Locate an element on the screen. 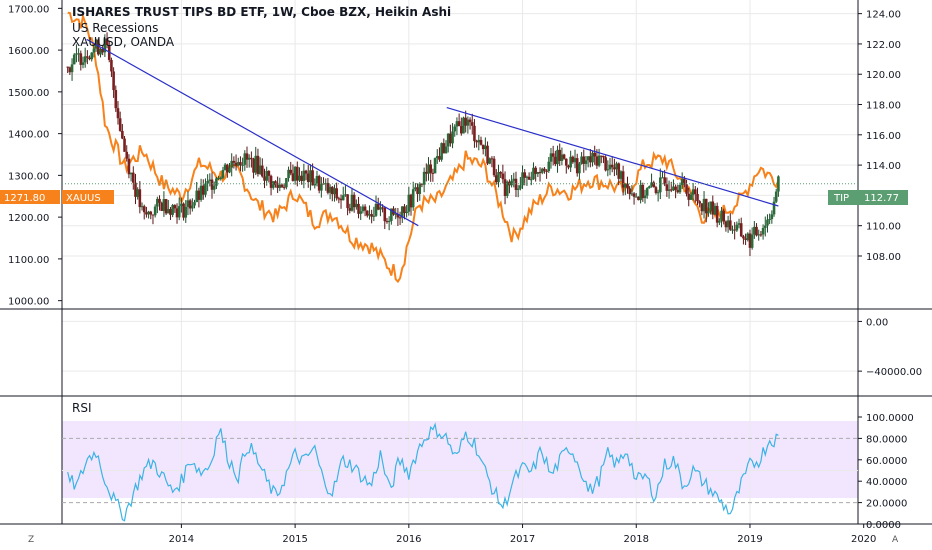  gold-badge-symbol: XAUUS is located at coordinates (83, 198).